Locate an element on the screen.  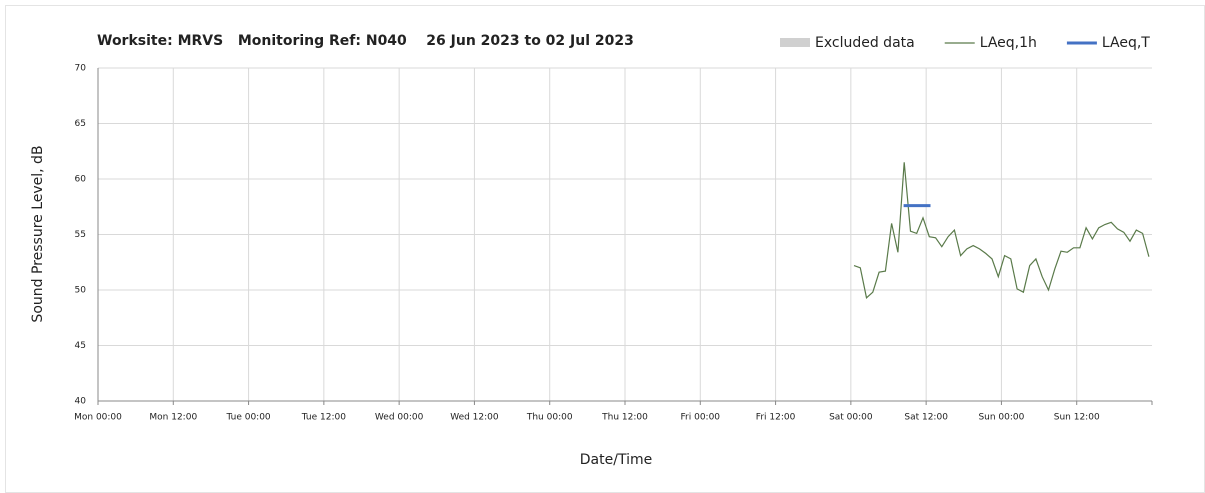
x-tick-label: Mon 00:00 is located at coordinates (98, 418).